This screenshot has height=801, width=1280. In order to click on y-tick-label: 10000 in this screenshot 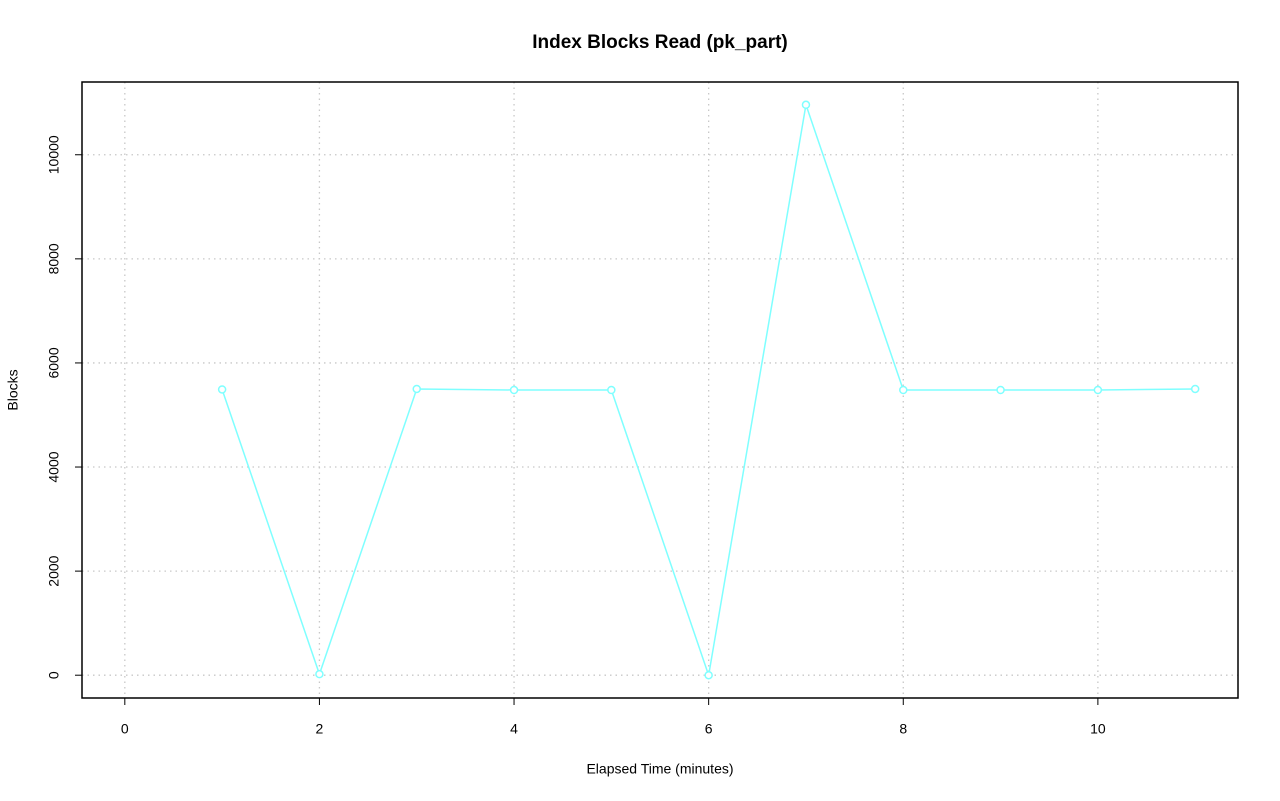, I will do `click(54, 154)`.